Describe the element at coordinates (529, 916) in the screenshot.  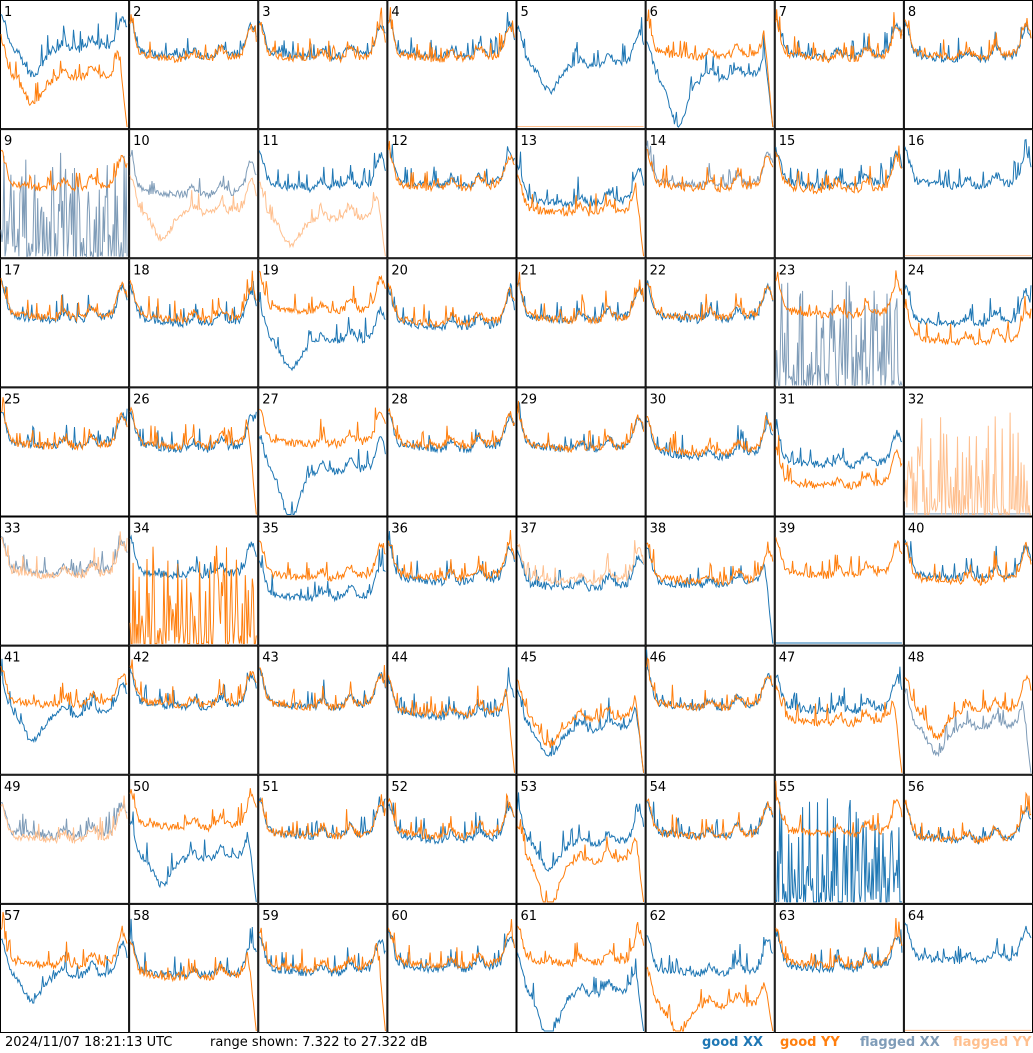
I see `panel-label: 61` at that location.